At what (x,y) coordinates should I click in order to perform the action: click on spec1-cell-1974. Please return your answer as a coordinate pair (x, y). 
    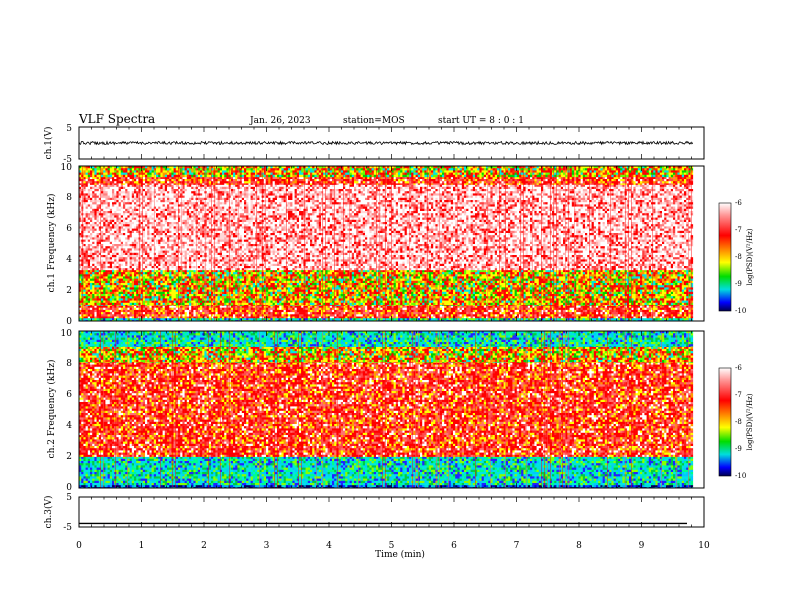
    Looking at the image, I should click on (126, 317).